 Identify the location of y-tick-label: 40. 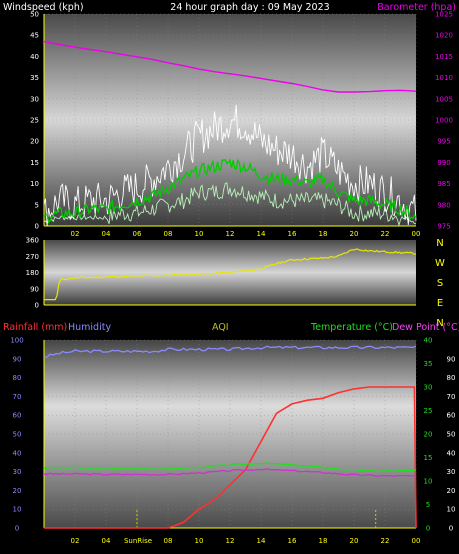
(34, 57).